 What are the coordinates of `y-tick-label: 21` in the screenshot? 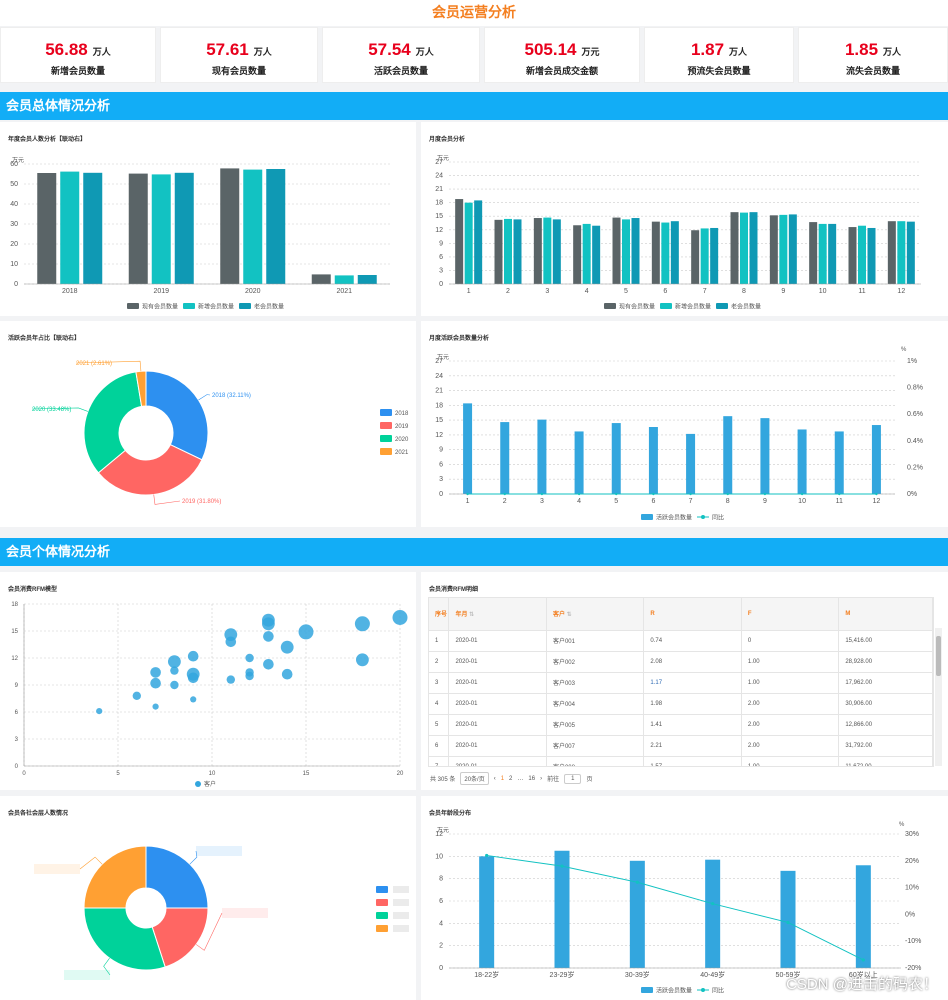 It's located at (439, 391).